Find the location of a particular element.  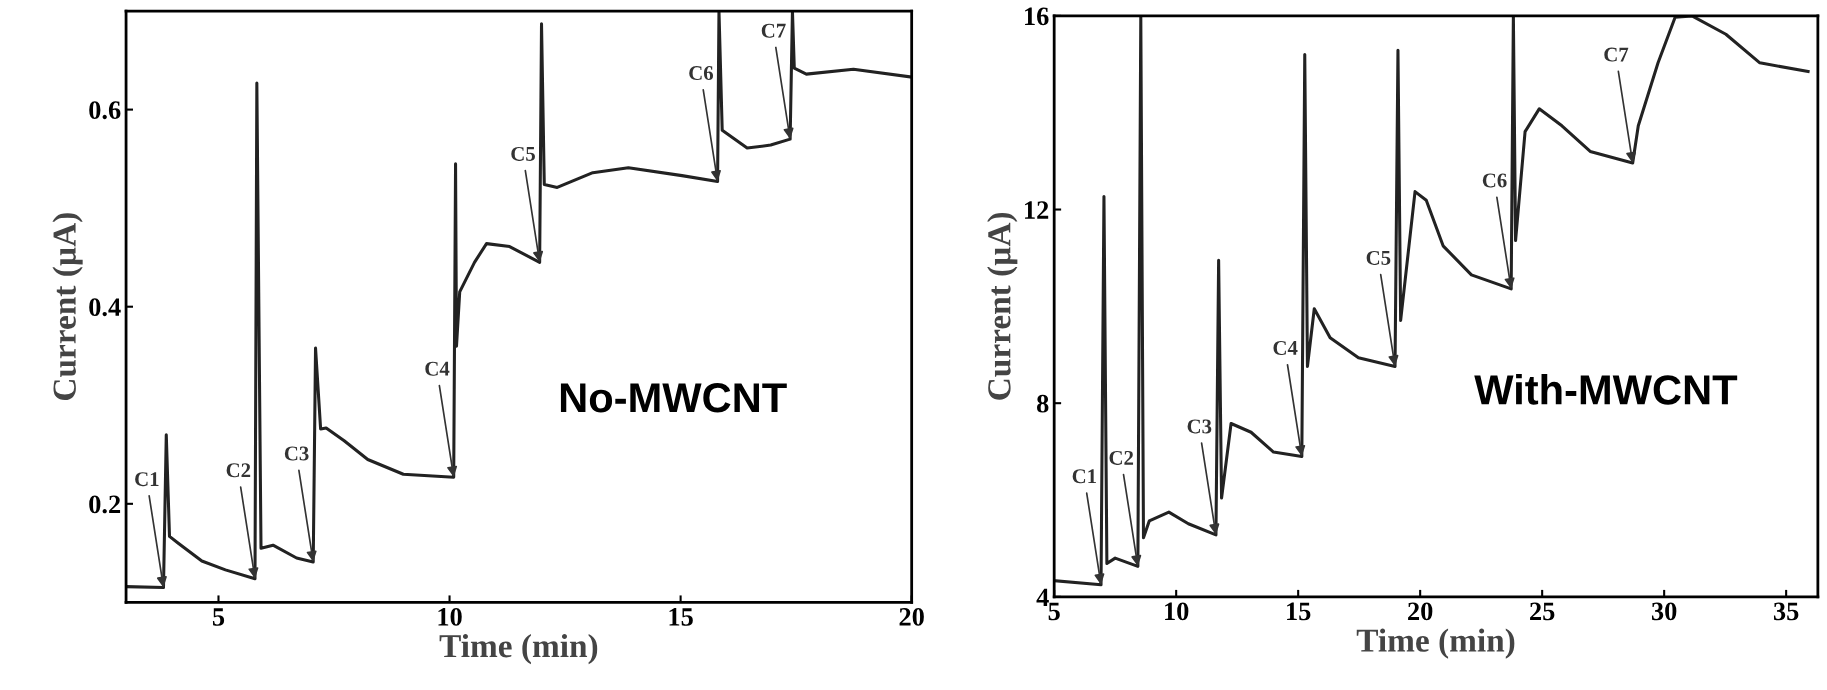

y-tick-label: 0.2 is located at coordinates (105, 504).